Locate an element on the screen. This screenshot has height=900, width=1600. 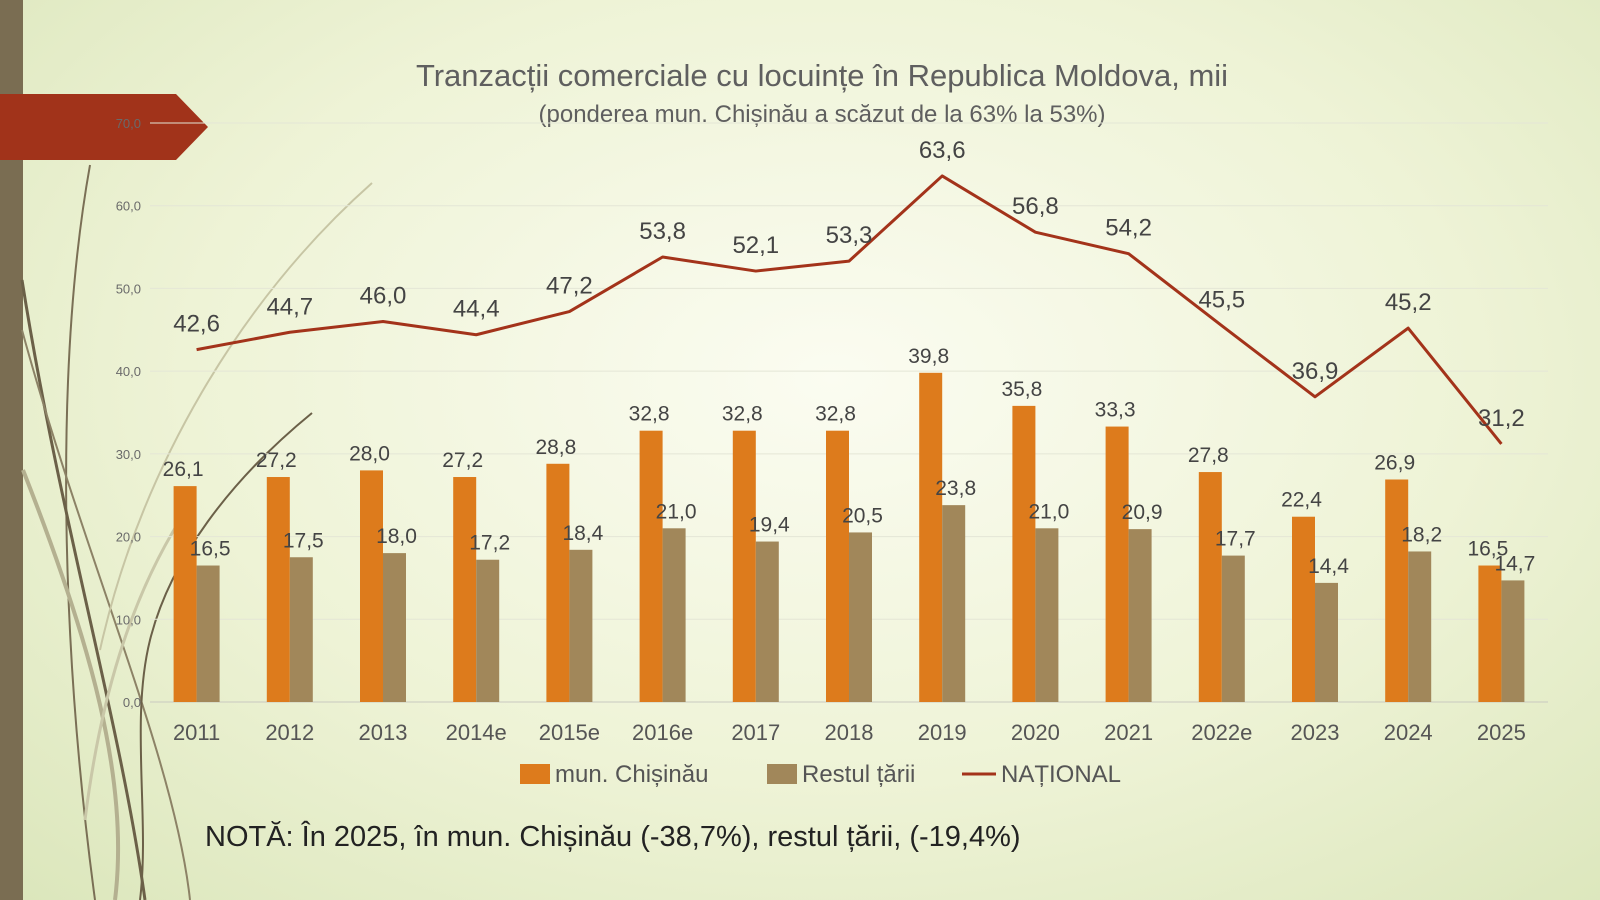
y-tick-label: 20,0 is located at coordinates (128, 537).